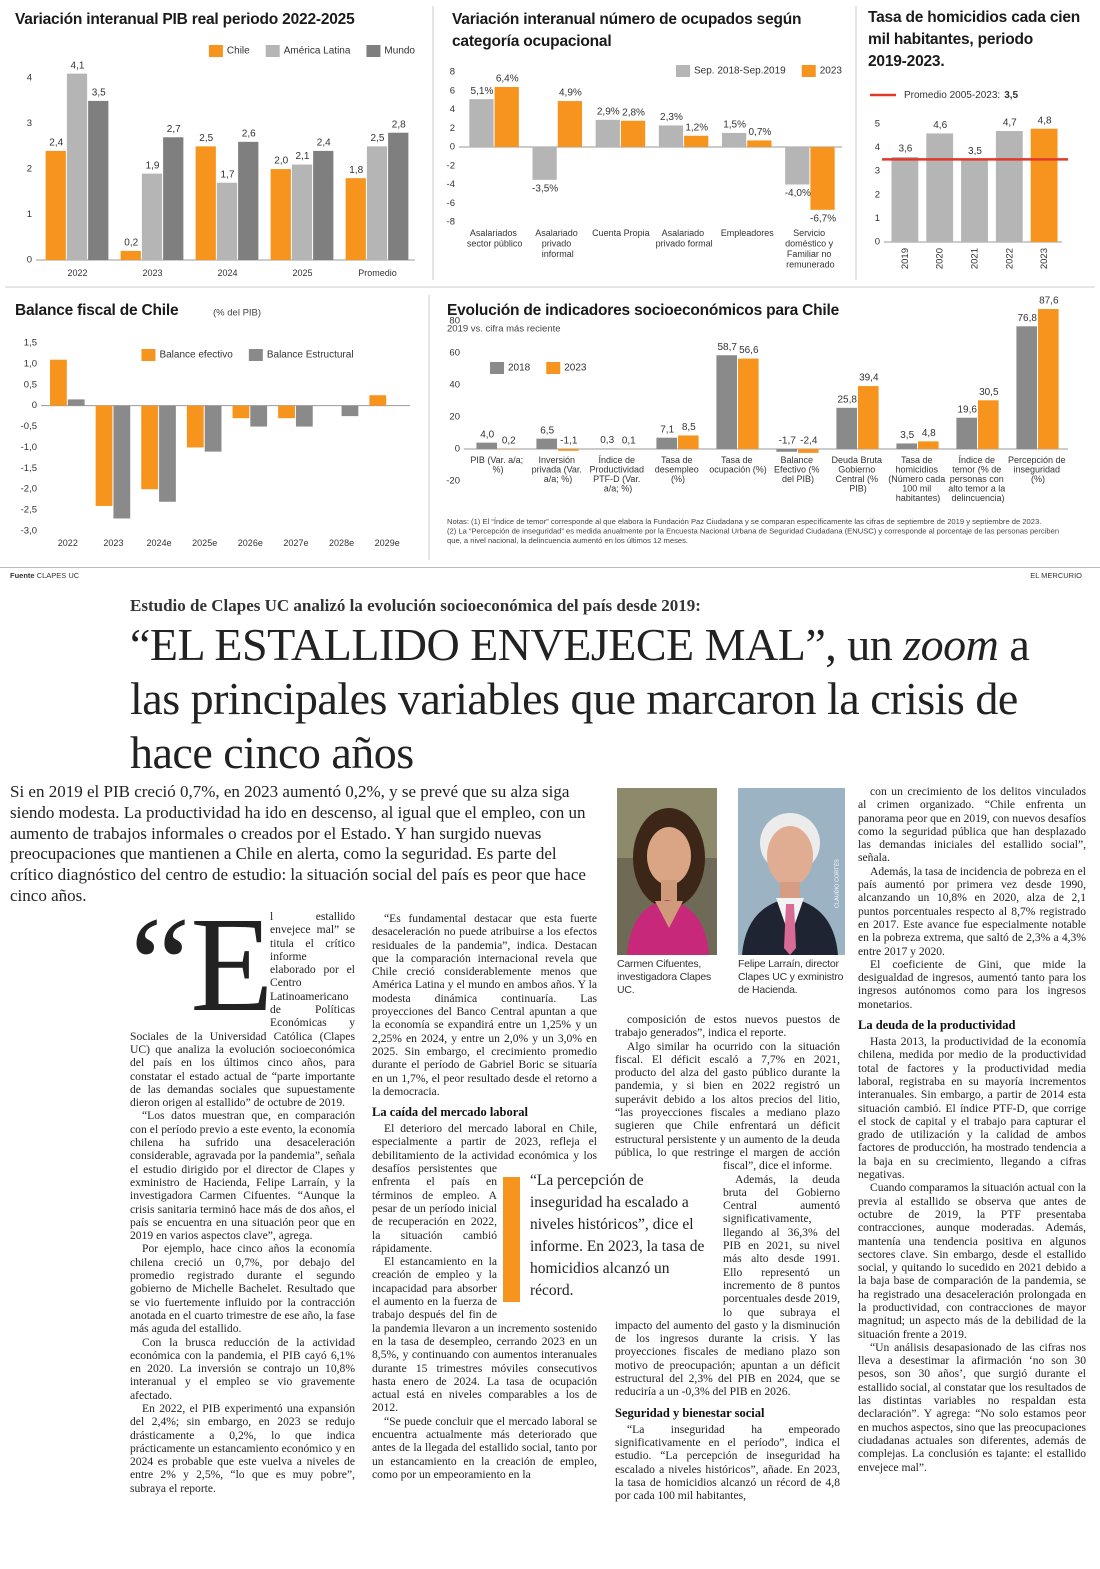 This screenshot has width=1100, height=1569. What do you see at coordinates (809, 441) in the screenshot?
I see `value-label: -2,4` at bounding box center [809, 441].